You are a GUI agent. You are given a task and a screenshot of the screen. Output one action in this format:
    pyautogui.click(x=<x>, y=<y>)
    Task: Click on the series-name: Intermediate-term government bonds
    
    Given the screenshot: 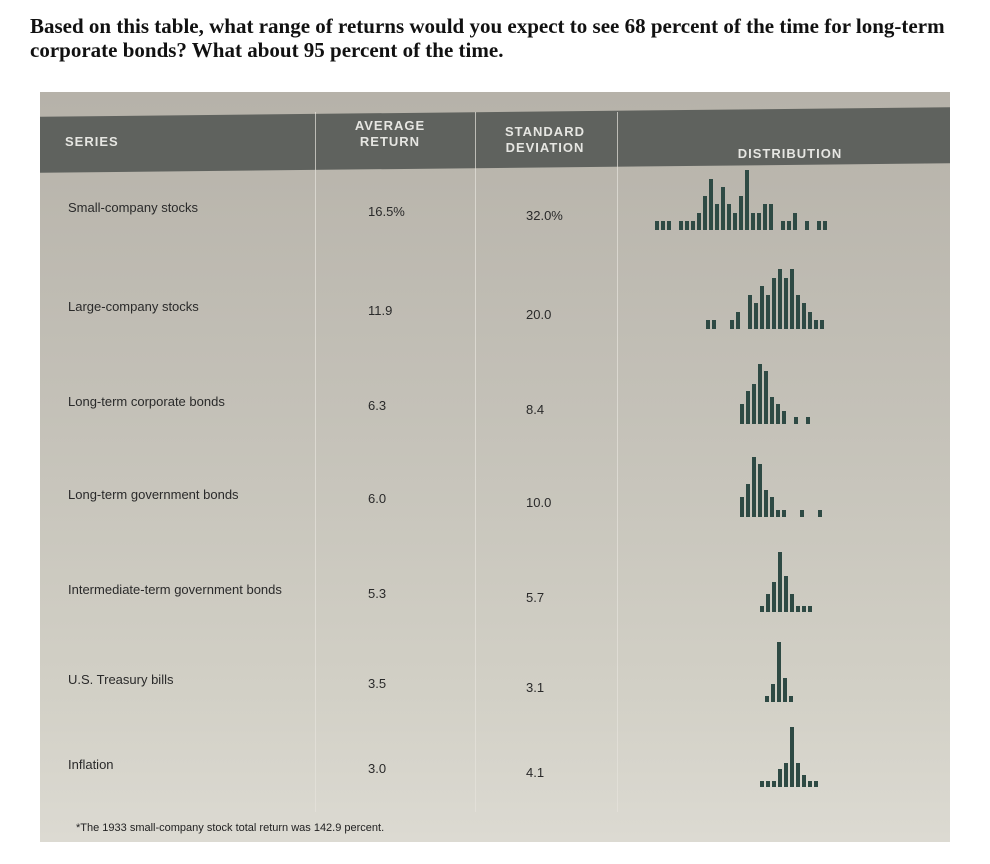 What is the action you would take?
    pyautogui.click(x=175, y=589)
    